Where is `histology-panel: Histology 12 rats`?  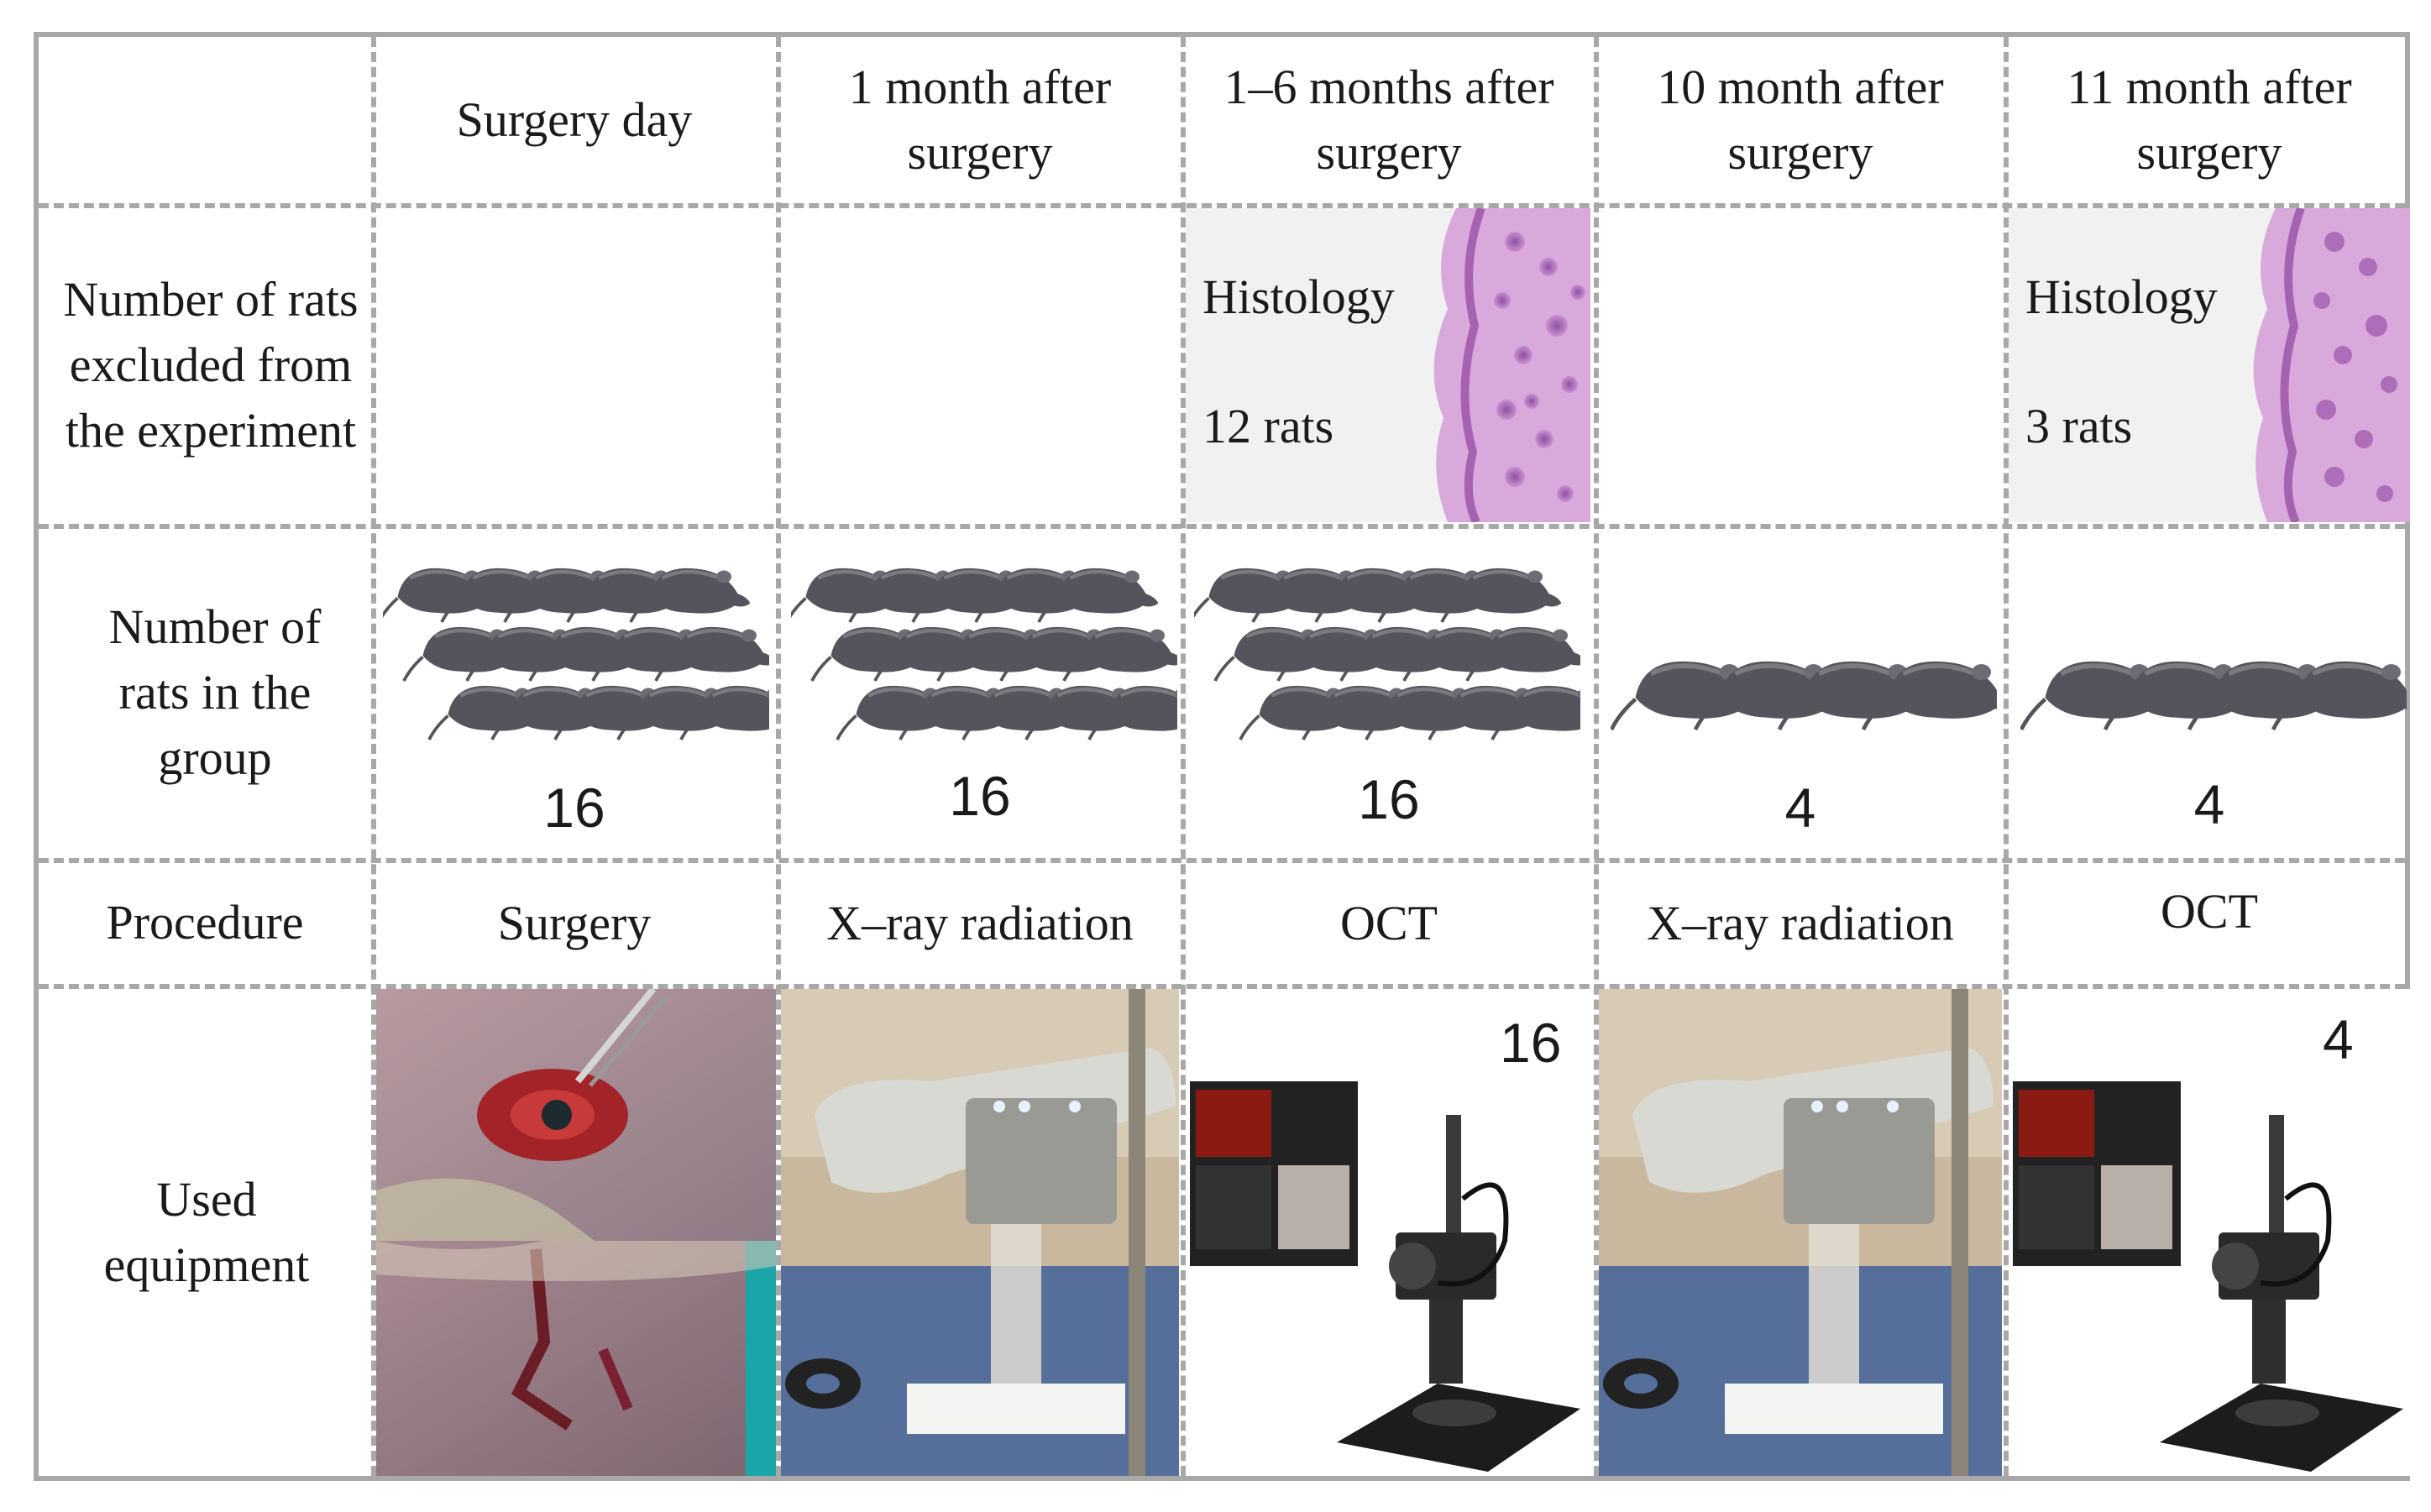 histology-panel: Histology 12 rats is located at coordinates (1388, 365).